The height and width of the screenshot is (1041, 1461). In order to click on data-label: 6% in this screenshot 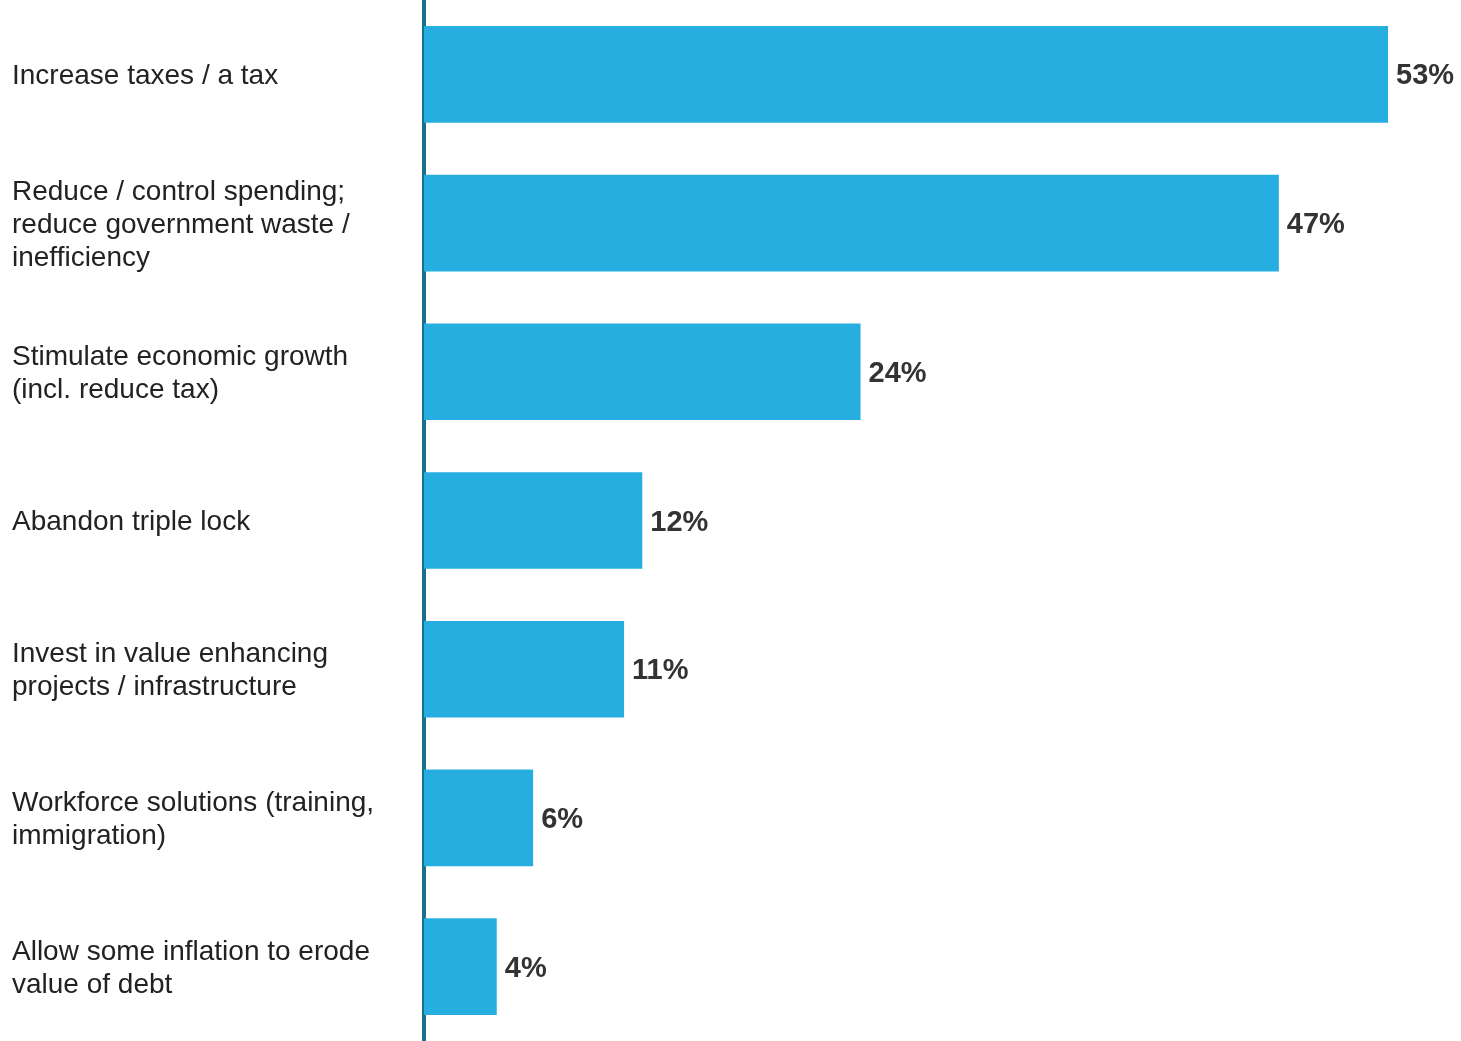, I will do `click(562, 817)`.